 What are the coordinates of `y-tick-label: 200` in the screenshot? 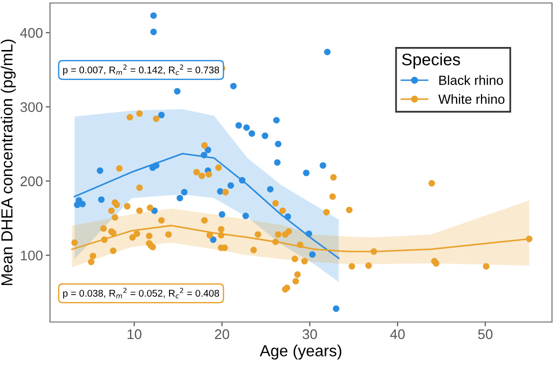 It's located at (31, 181).